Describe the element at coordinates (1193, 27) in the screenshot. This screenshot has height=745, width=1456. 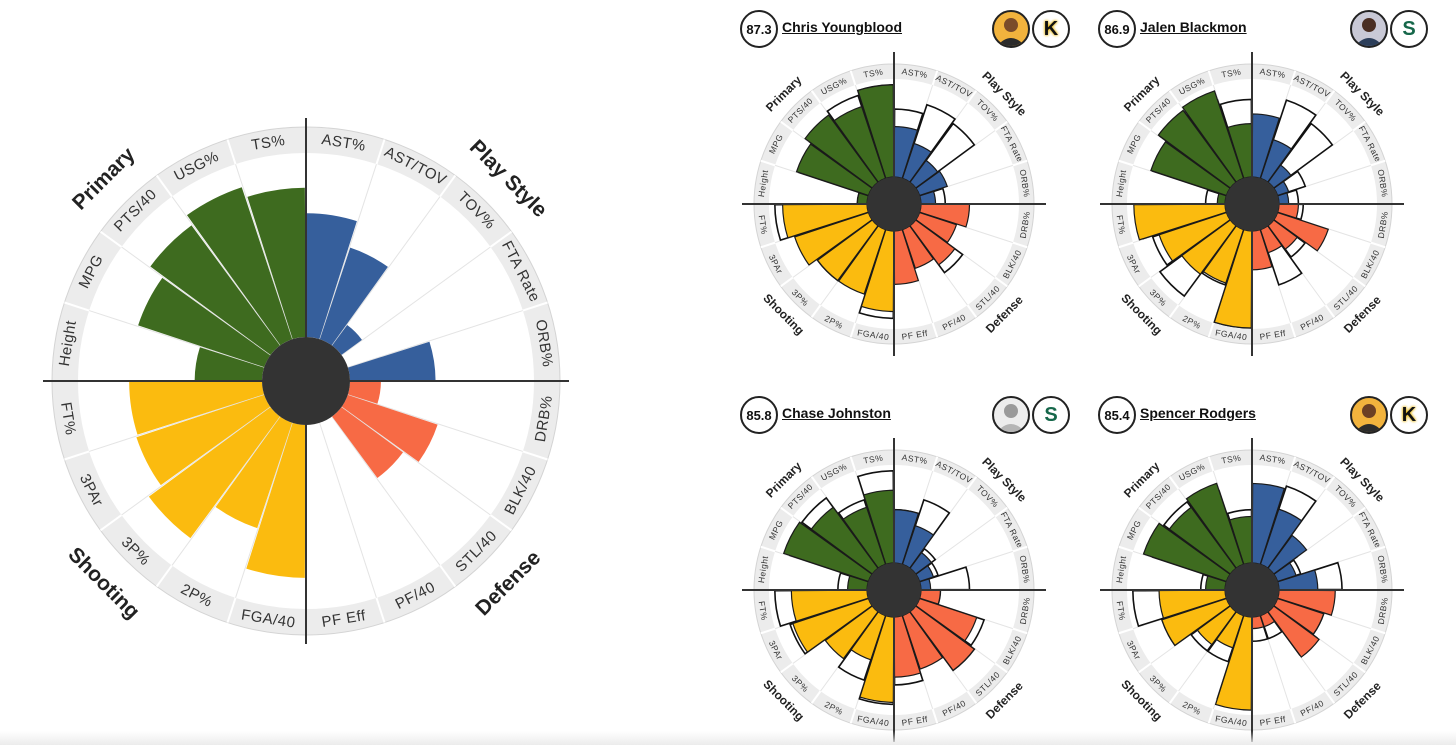
I see `player-name-link: Jalen Blackmon` at that location.